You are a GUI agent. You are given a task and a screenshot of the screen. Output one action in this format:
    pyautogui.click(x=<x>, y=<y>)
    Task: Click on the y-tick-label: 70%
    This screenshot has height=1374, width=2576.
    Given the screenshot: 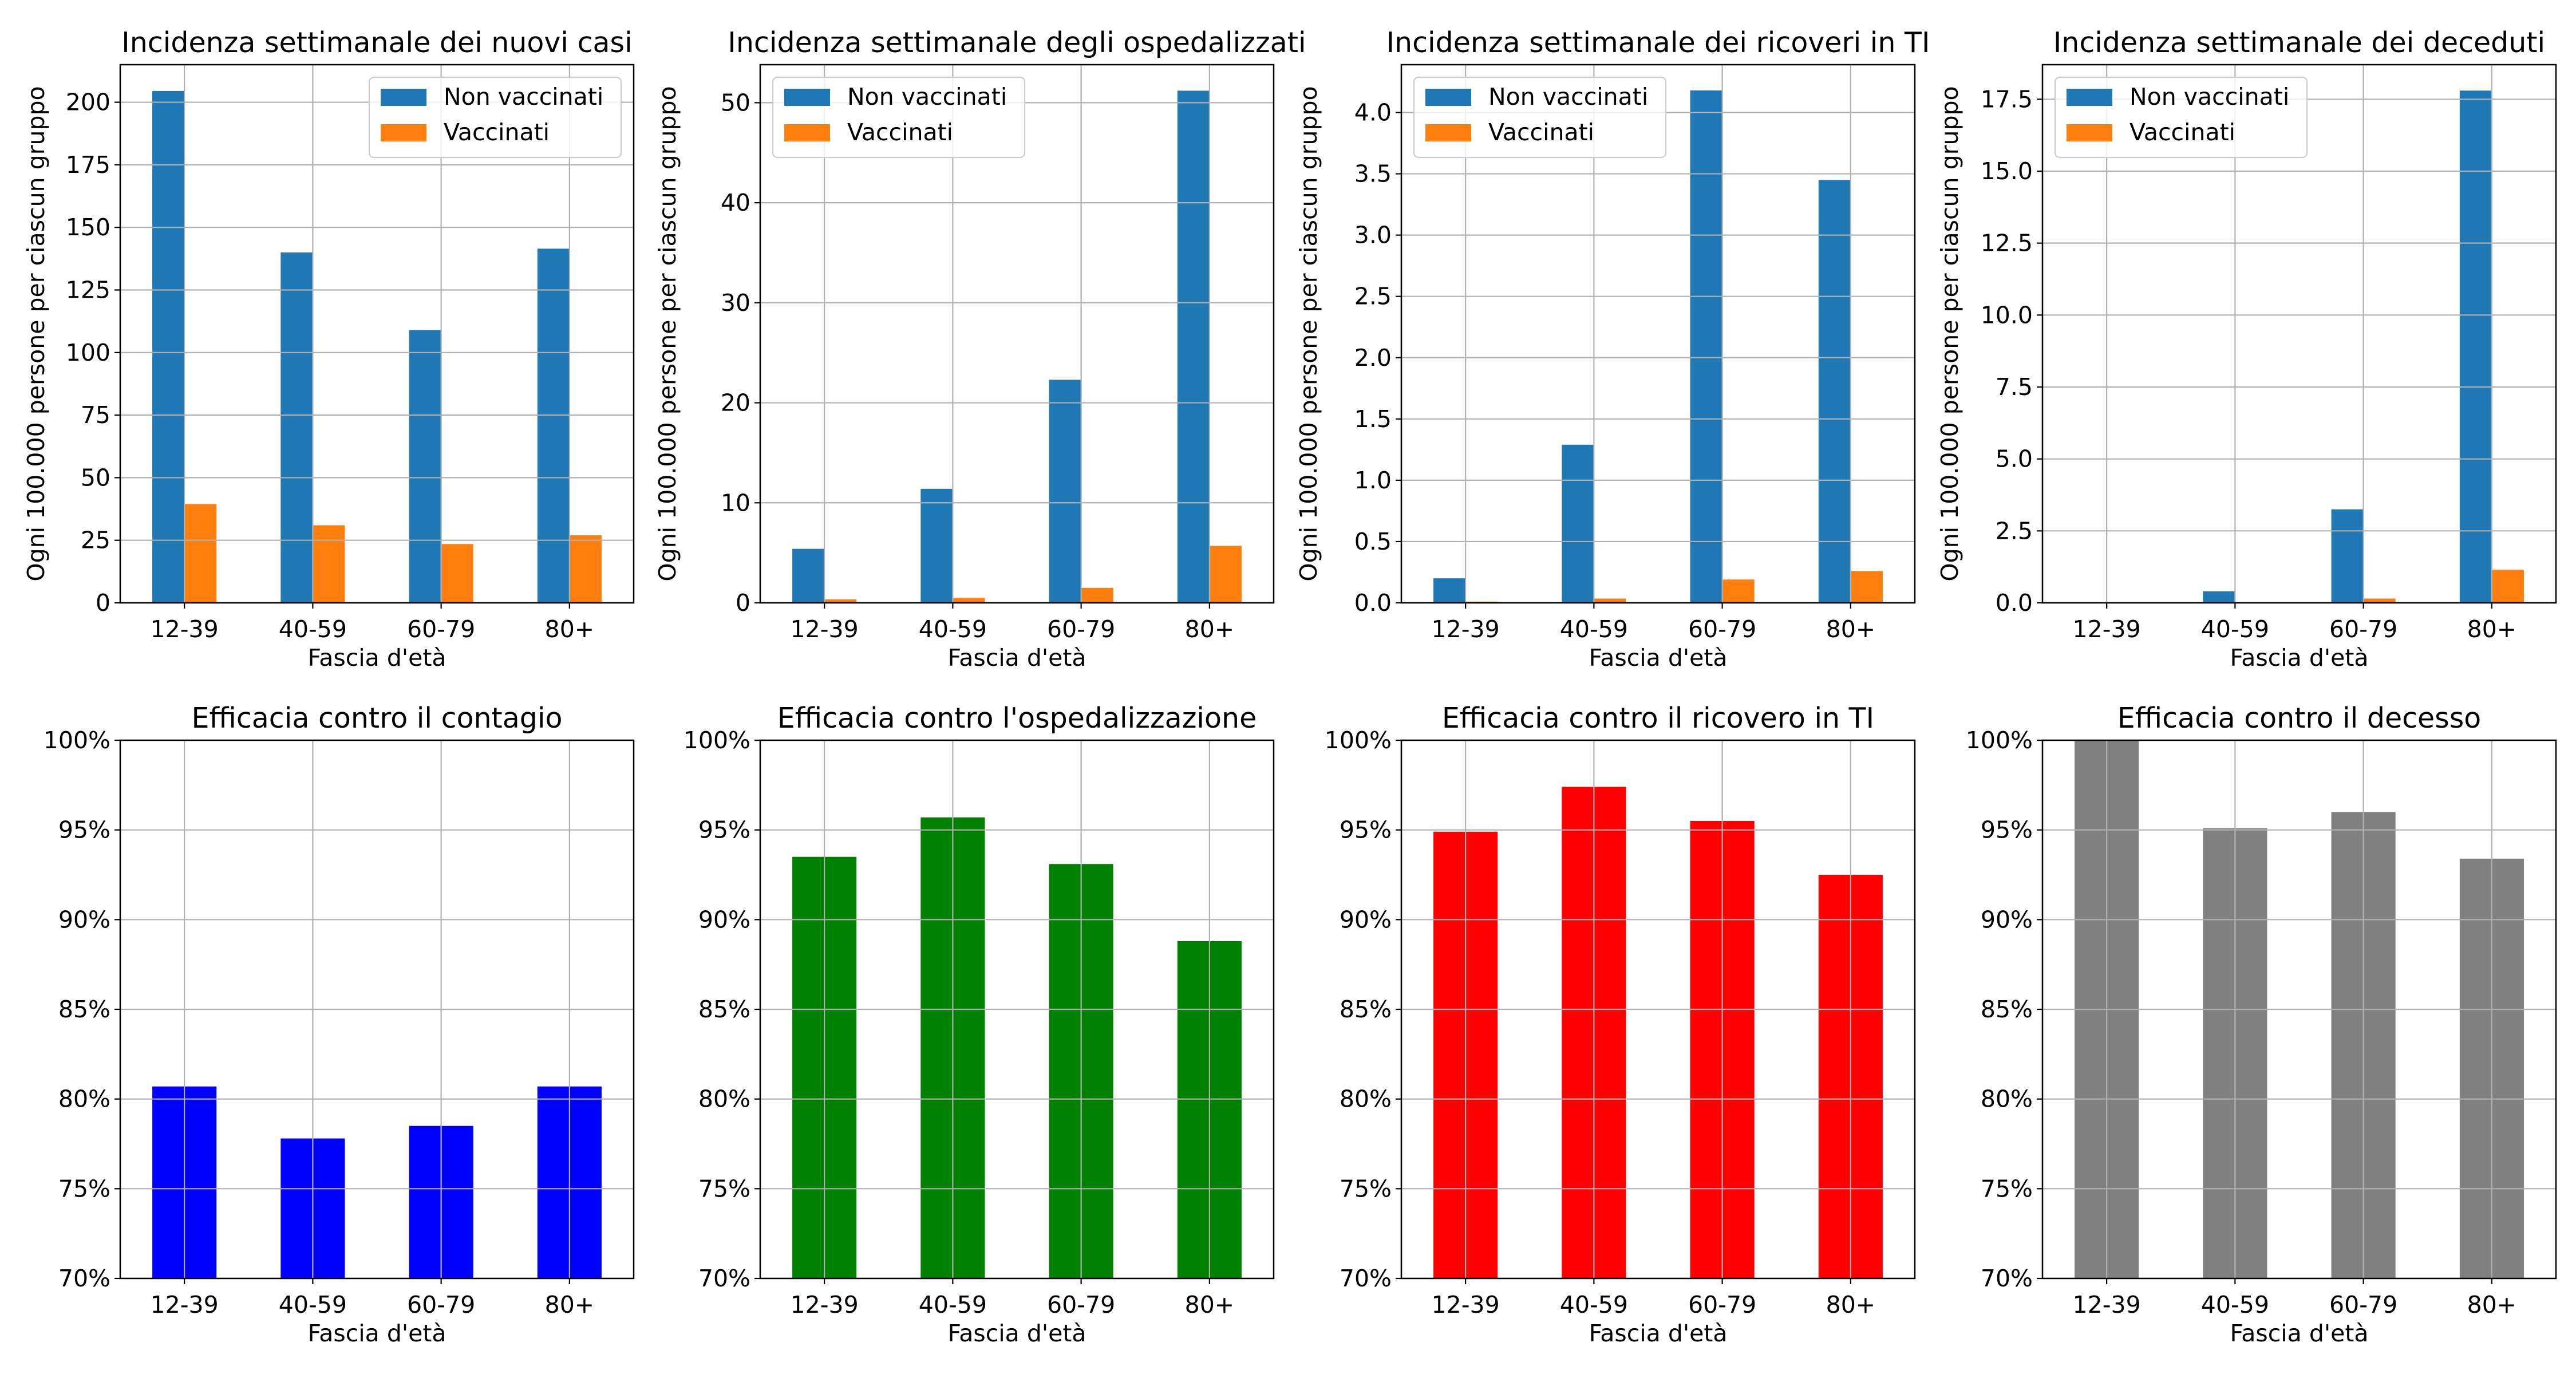 What is the action you would take?
    pyautogui.click(x=1366, y=1279)
    